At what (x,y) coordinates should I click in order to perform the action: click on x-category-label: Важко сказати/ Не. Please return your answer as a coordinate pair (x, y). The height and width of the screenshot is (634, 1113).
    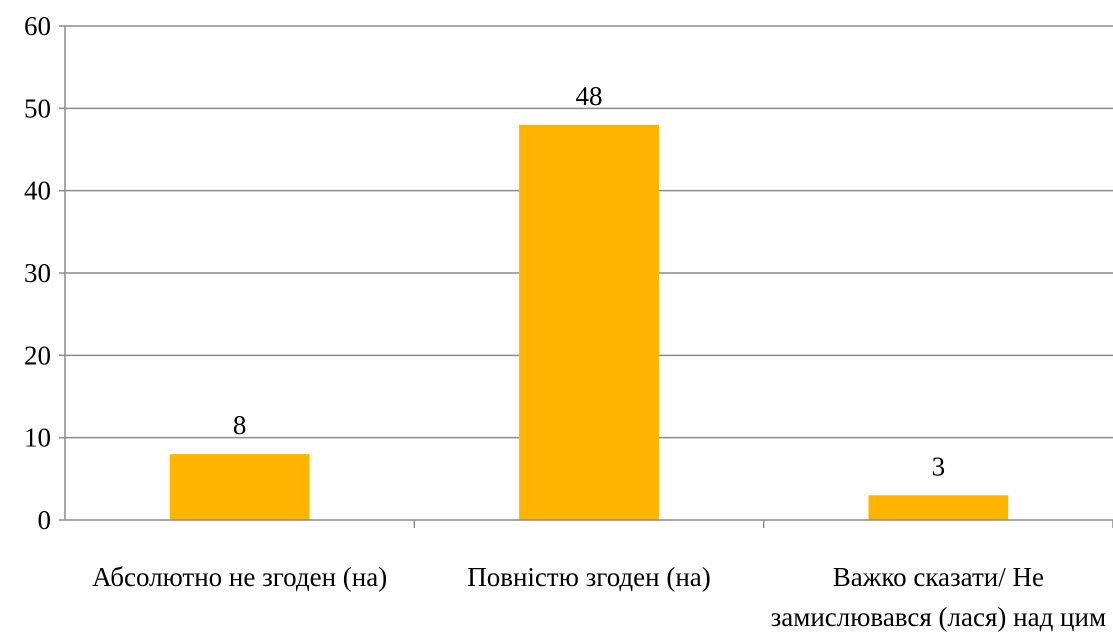
    Looking at the image, I should click on (938, 577).